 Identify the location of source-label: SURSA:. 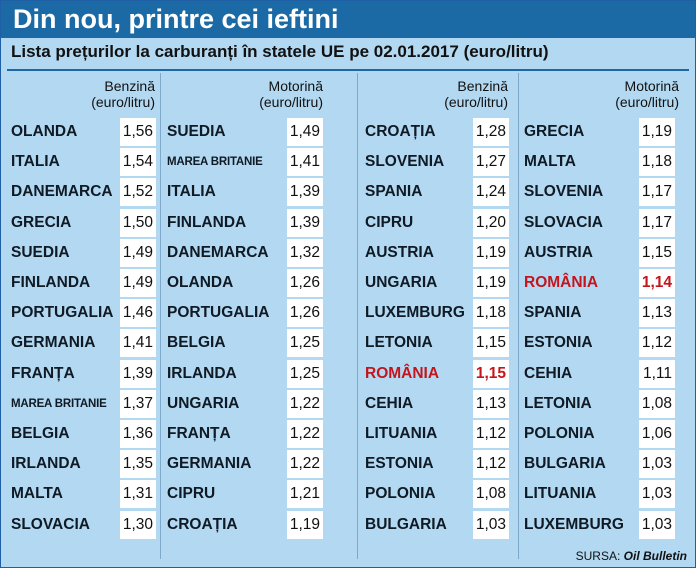
(598, 556).